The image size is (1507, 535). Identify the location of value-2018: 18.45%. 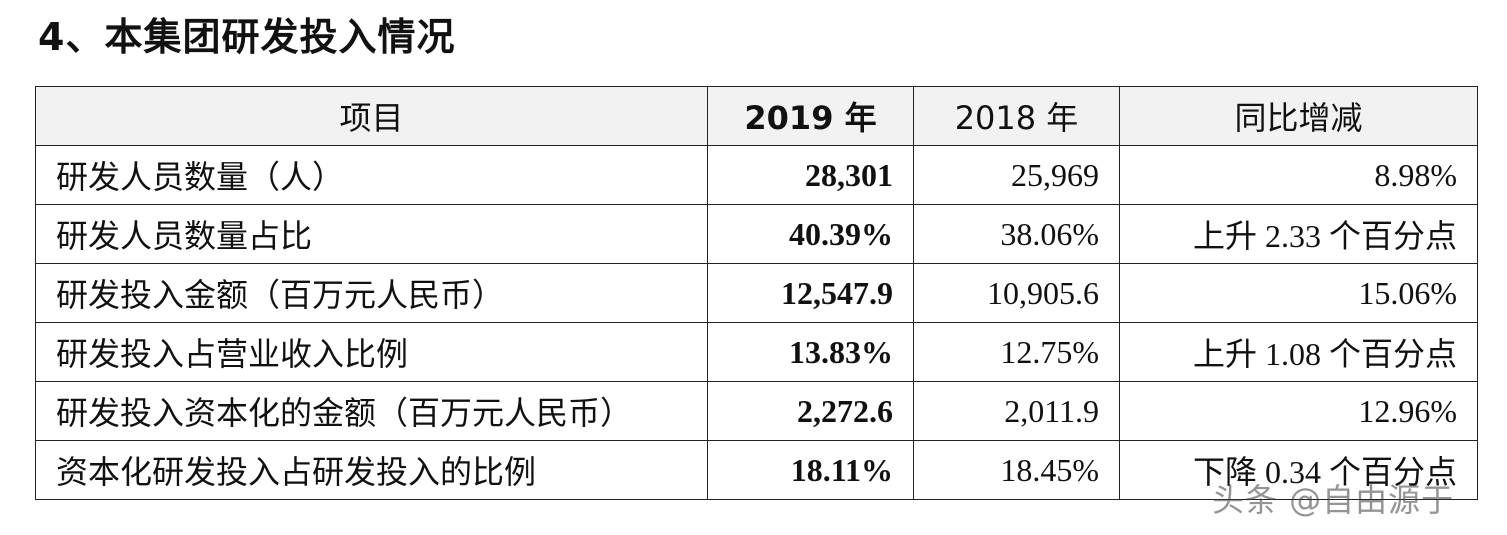
(1016, 470).